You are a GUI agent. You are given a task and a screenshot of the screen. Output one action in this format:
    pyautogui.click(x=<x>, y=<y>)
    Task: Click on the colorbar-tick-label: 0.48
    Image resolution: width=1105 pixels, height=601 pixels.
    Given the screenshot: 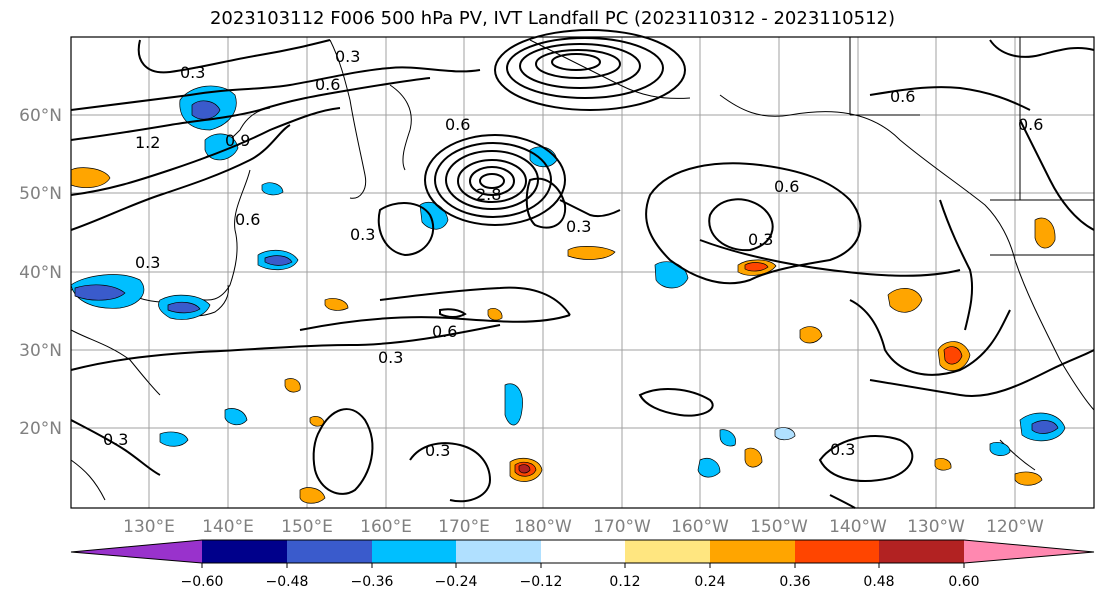 What is the action you would take?
    pyautogui.click(x=878, y=582)
    